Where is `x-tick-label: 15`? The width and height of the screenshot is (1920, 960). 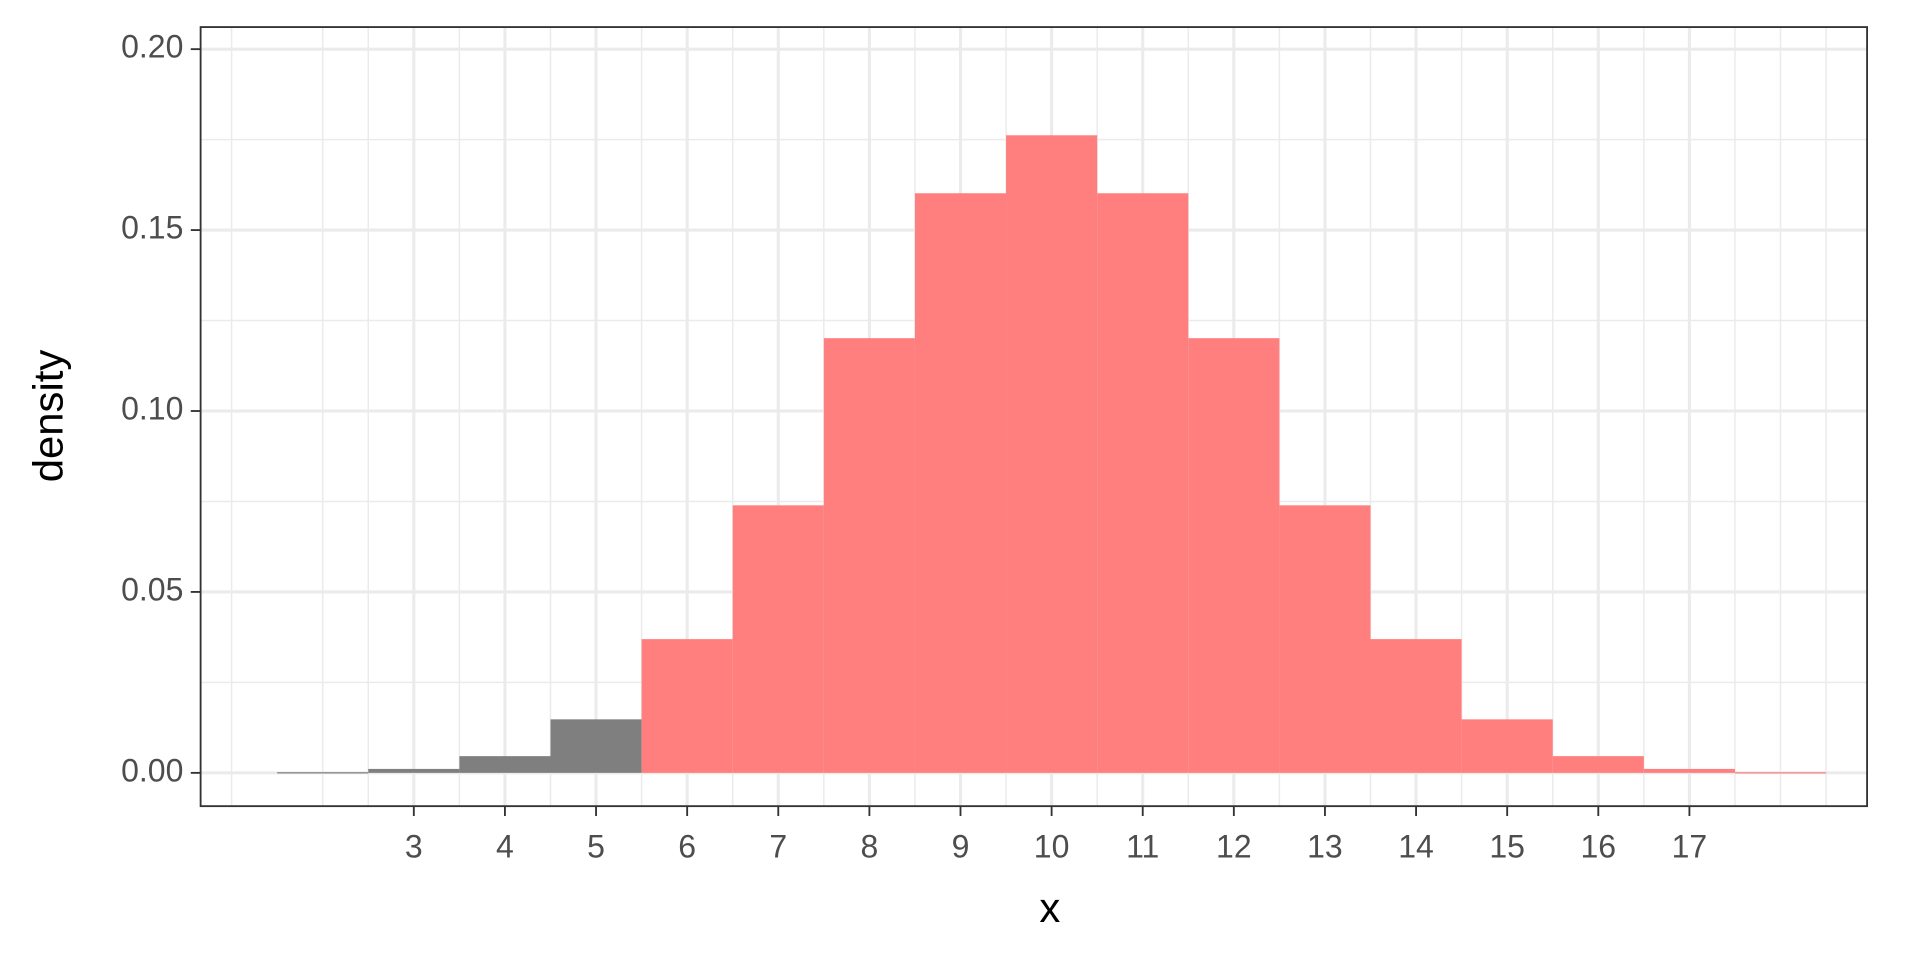
x-tick-label: 15 is located at coordinates (1507, 847).